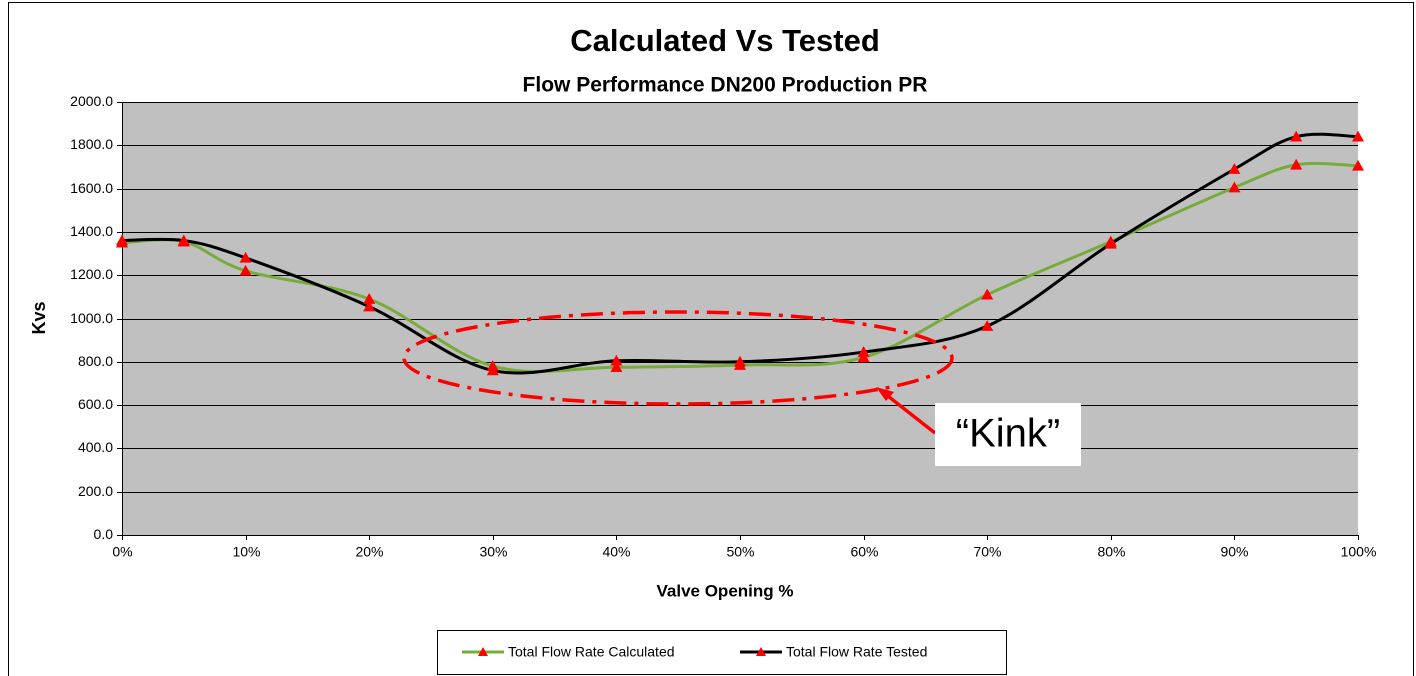 This screenshot has height=676, width=1416. What do you see at coordinates (725, 85) in the screenshot?
I see `chart-subtitle: Flow Performance DN200 Production PR` at bounding box center [725, 85].